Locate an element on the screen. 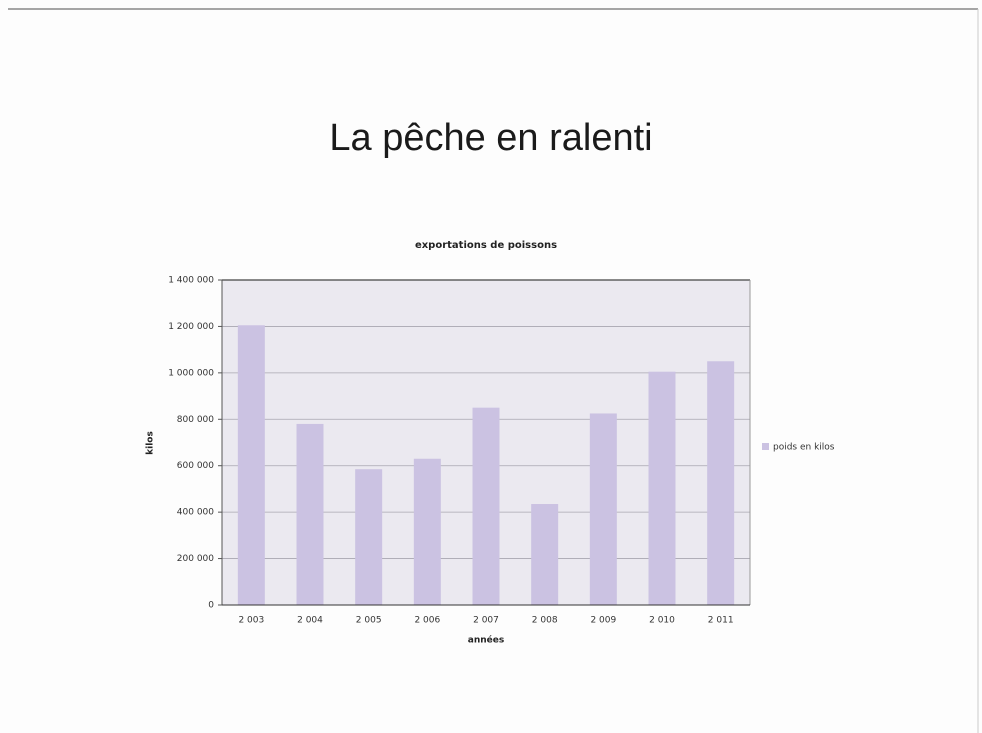  legend-label: poids en kilos is located at coordinates (804, 448).